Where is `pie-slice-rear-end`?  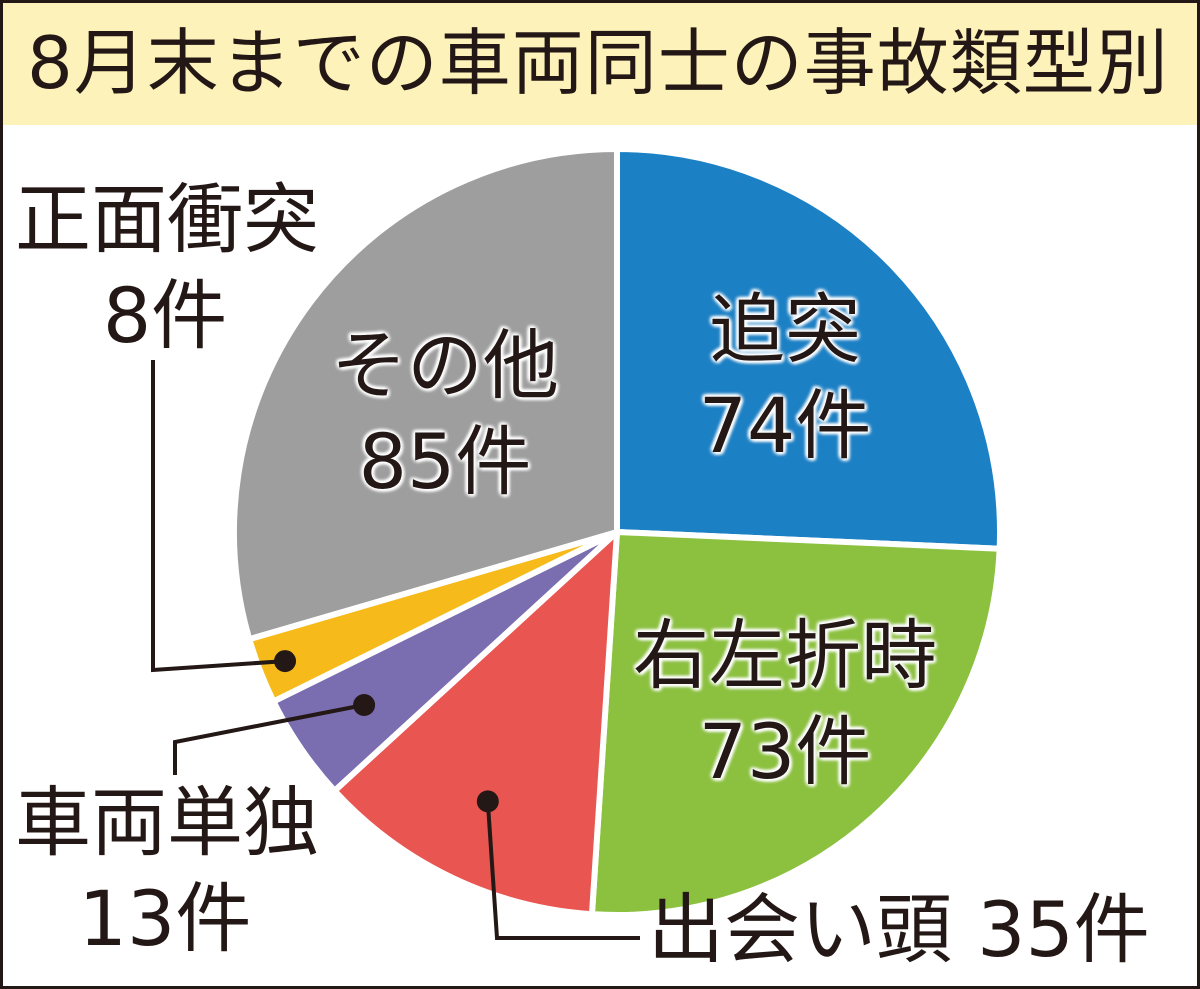
pie-slice-rear-end is located at coordinates (808, 349).